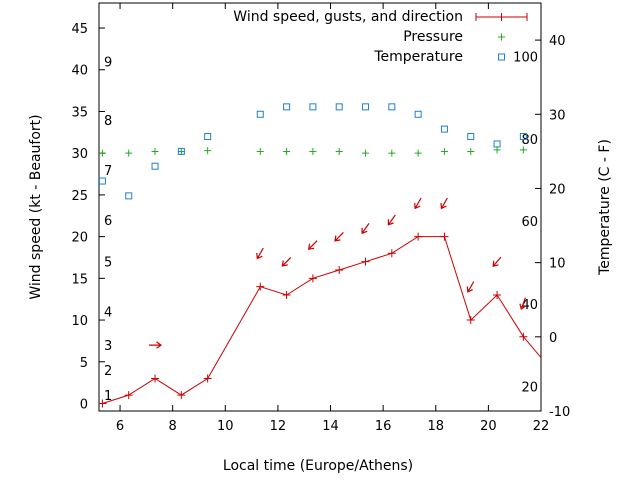  Describe the element at coordinates (108, 346) in the screenshot. I see `beaufort-label: 3` at that location.